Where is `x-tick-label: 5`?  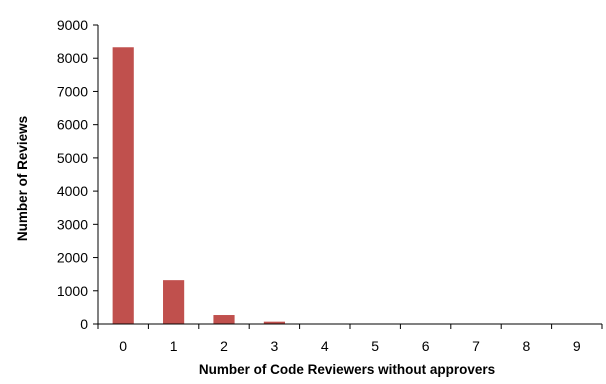 x-tick-label: 5 is located at coordinates (375, 346).